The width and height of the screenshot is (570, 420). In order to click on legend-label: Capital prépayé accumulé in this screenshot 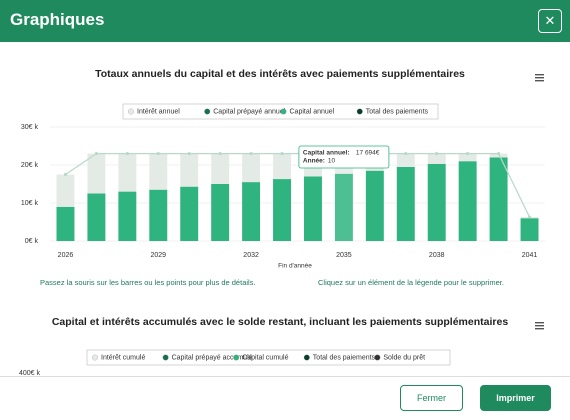, I will do `click(212, 358)`.